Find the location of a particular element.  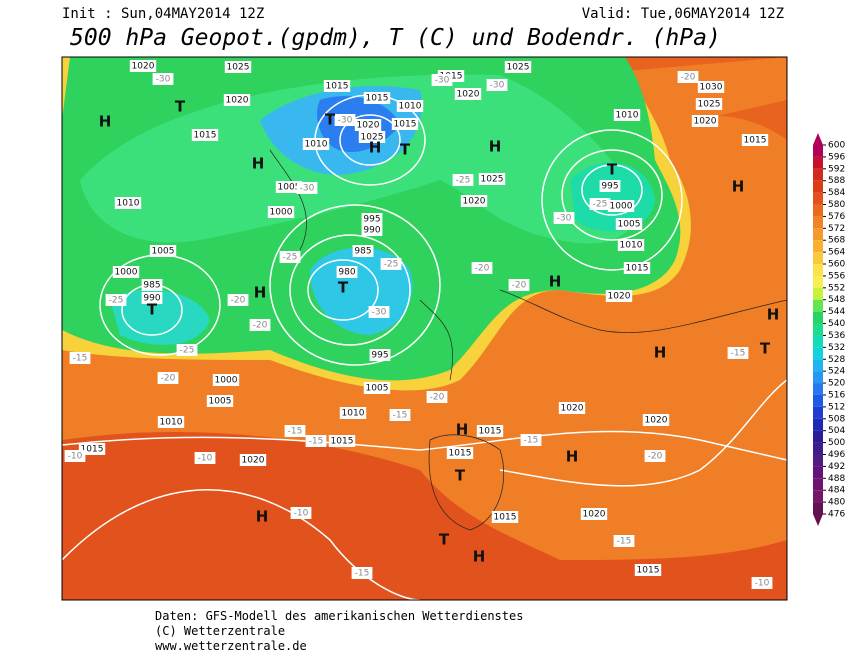

colorbar-label: 484 is located at coordinates (836, 491).